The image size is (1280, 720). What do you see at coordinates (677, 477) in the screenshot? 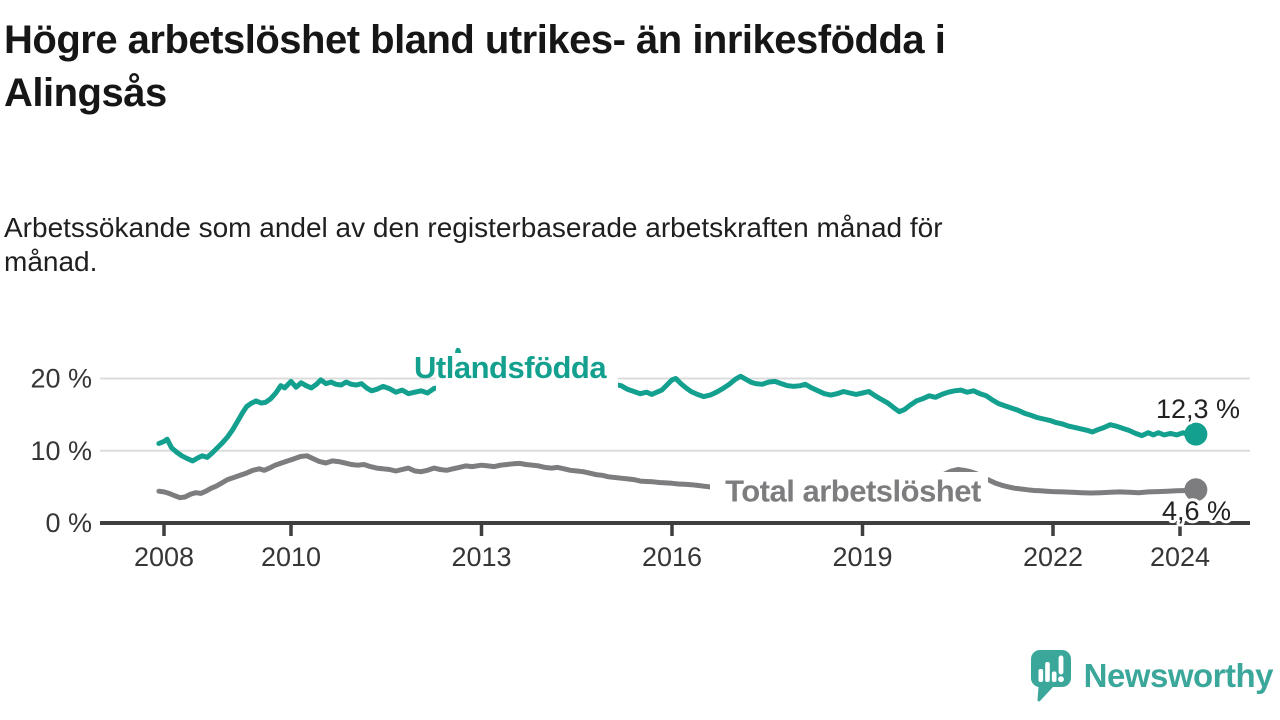
I see `series-line-total` at bounding box center [677, 477].